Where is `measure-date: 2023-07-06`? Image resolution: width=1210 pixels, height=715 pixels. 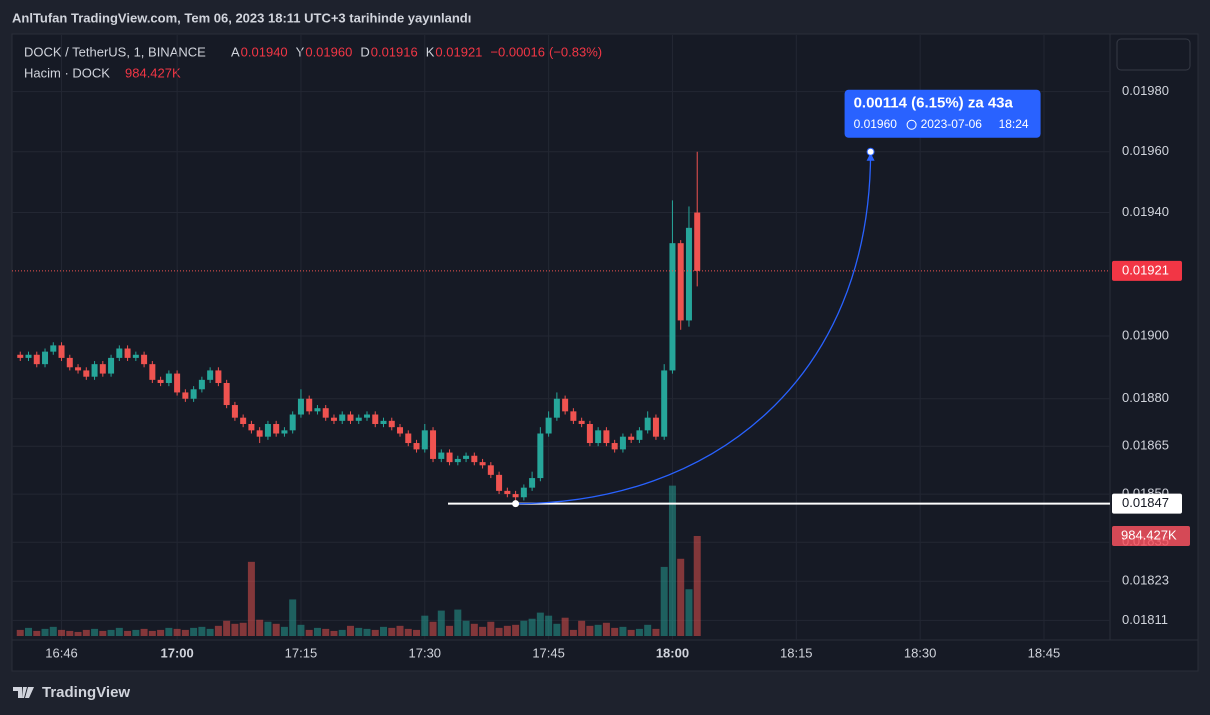 measure-date: 2023-07-06 is located at coordinates (952, 124).